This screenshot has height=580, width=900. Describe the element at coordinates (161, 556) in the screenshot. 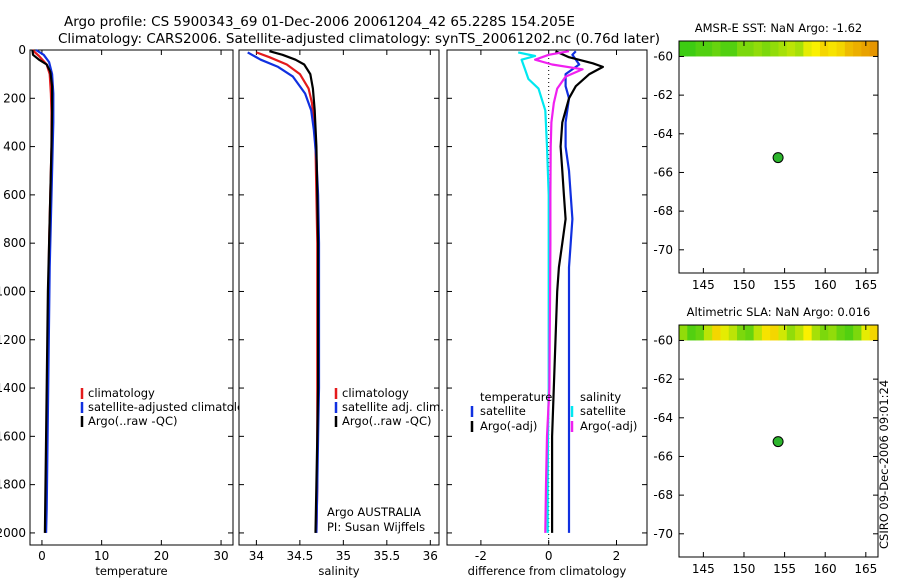

I see `x-tick-label: 20` at that location.